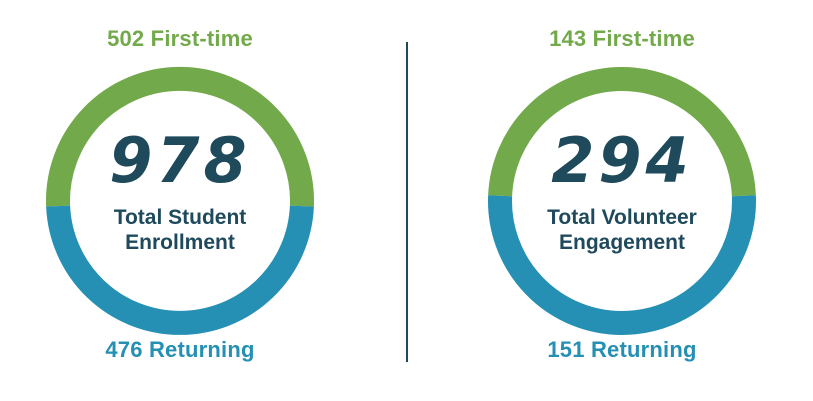  I want to click on volunteer-first-time-arc, so click(622, 132).